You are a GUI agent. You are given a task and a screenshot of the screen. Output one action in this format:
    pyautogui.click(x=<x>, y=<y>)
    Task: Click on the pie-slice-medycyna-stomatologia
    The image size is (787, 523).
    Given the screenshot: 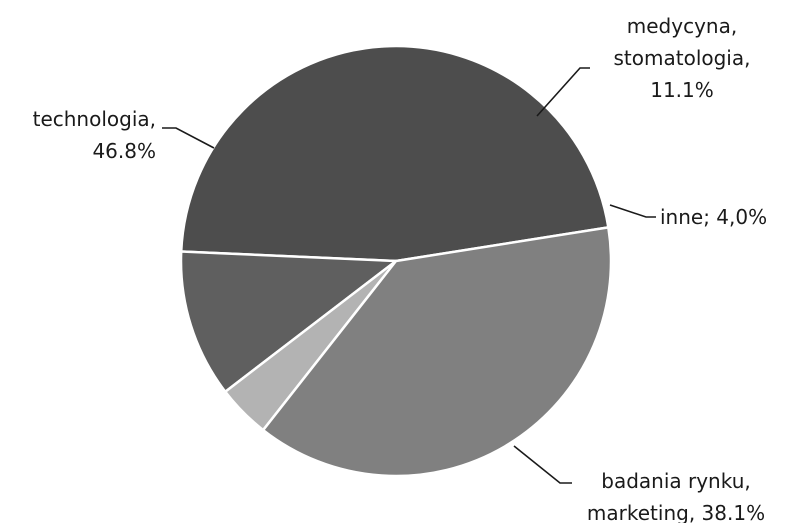 What is the action you would take?
    pyautogui.click(x=288, y=321)
    